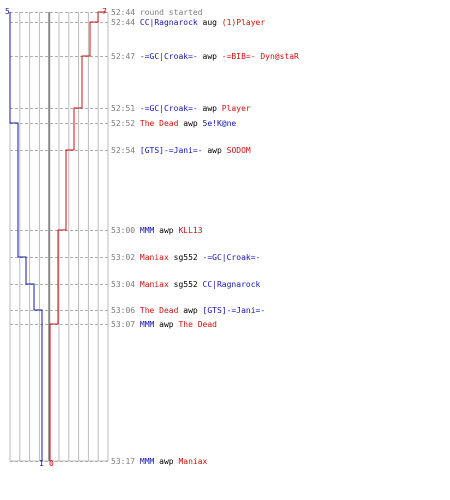 The height and width of the screenshot is (500, 450). I want to click on event-victim: [GTS]-=Jani=-, so click(234, 310).